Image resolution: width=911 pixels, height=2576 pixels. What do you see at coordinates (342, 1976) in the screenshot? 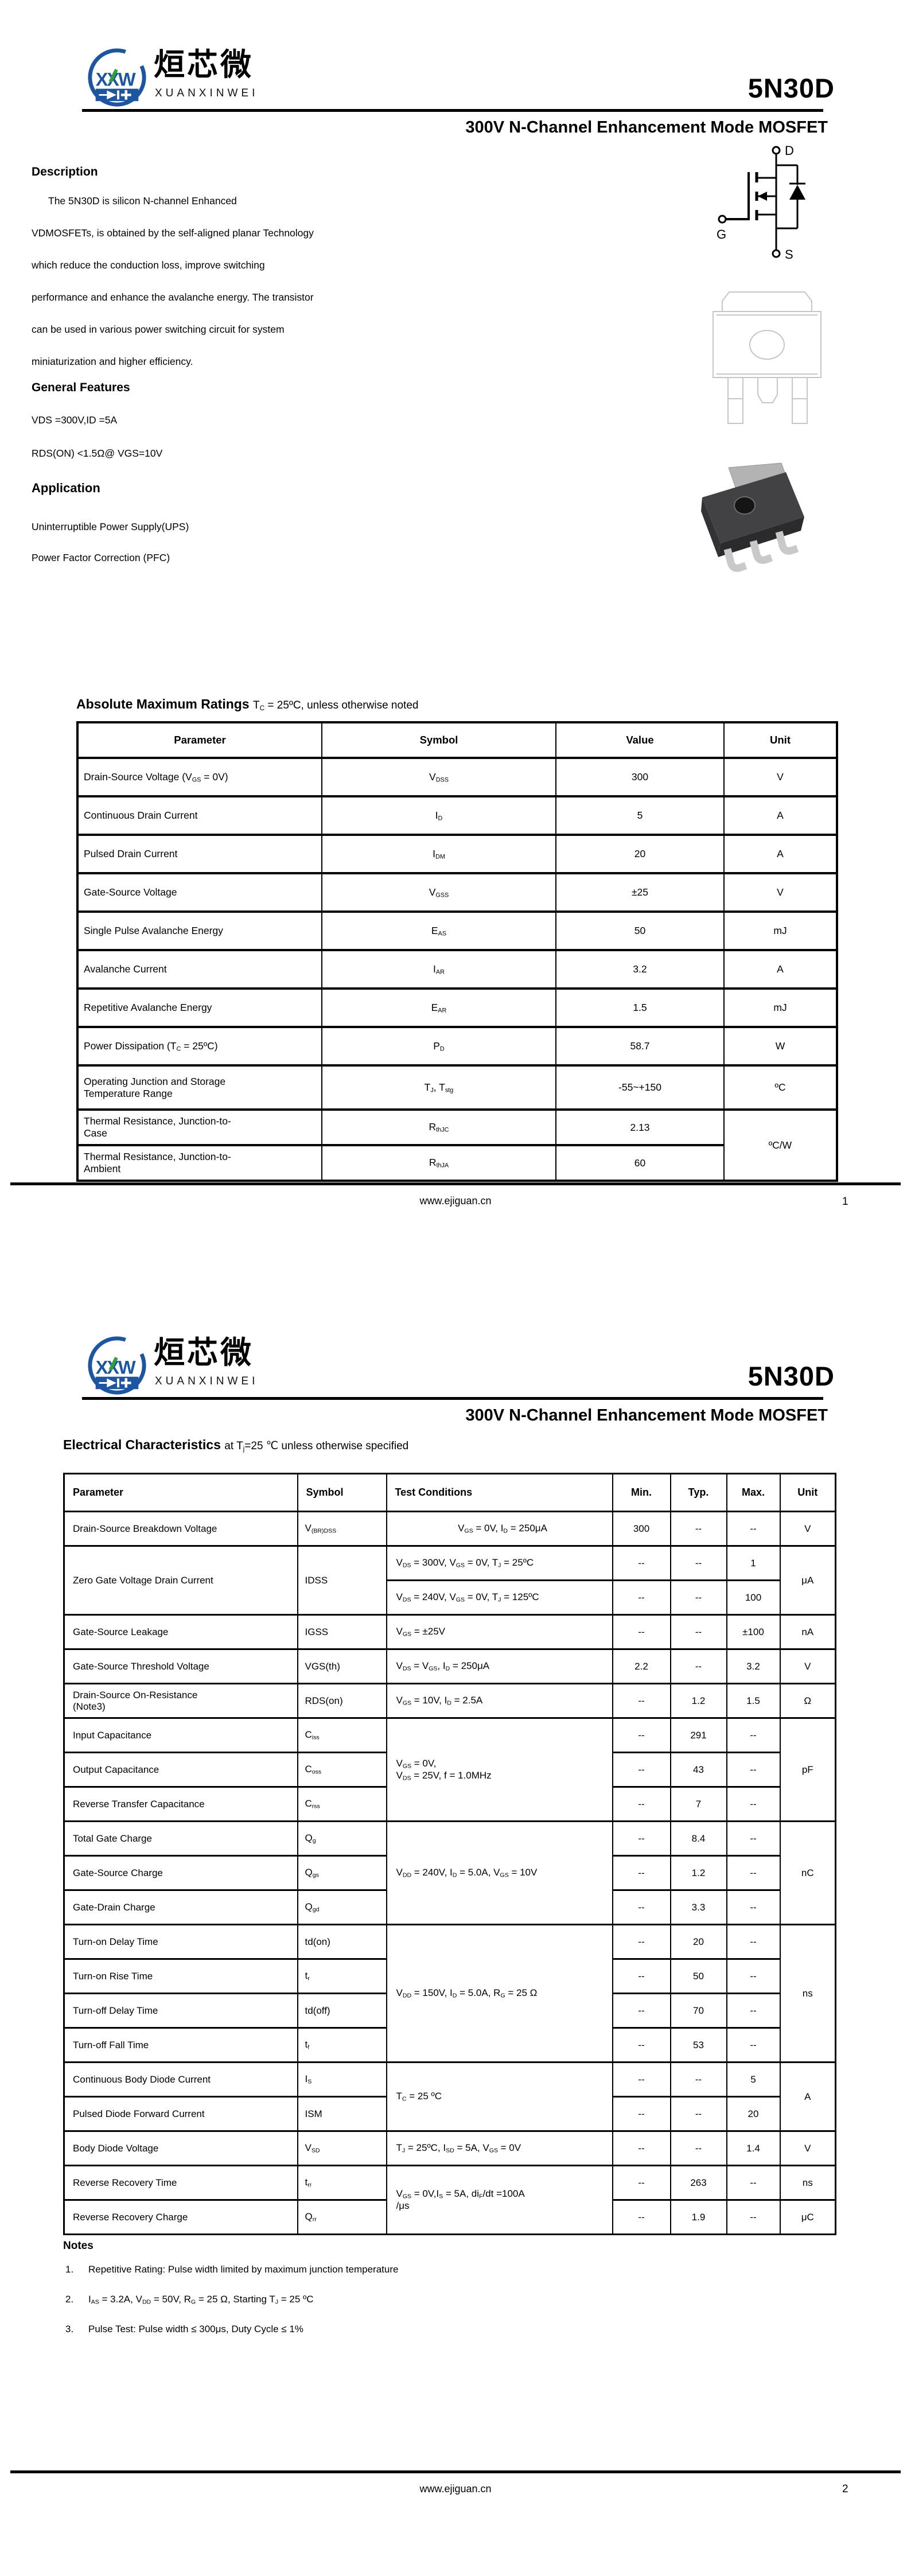
I see `symbol-cell: tr` at bounding box center [342, 1976].